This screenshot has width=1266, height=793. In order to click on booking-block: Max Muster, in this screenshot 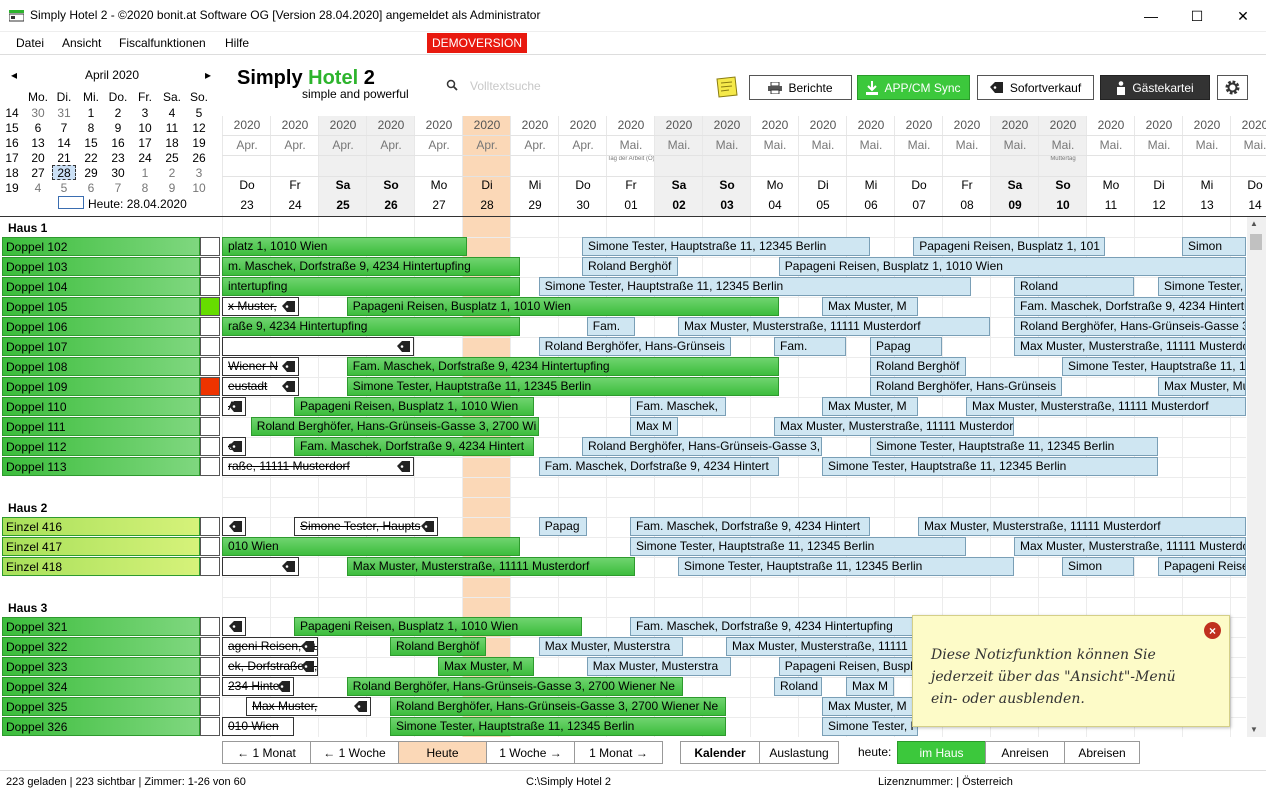, I will do `click(308, 706)`.